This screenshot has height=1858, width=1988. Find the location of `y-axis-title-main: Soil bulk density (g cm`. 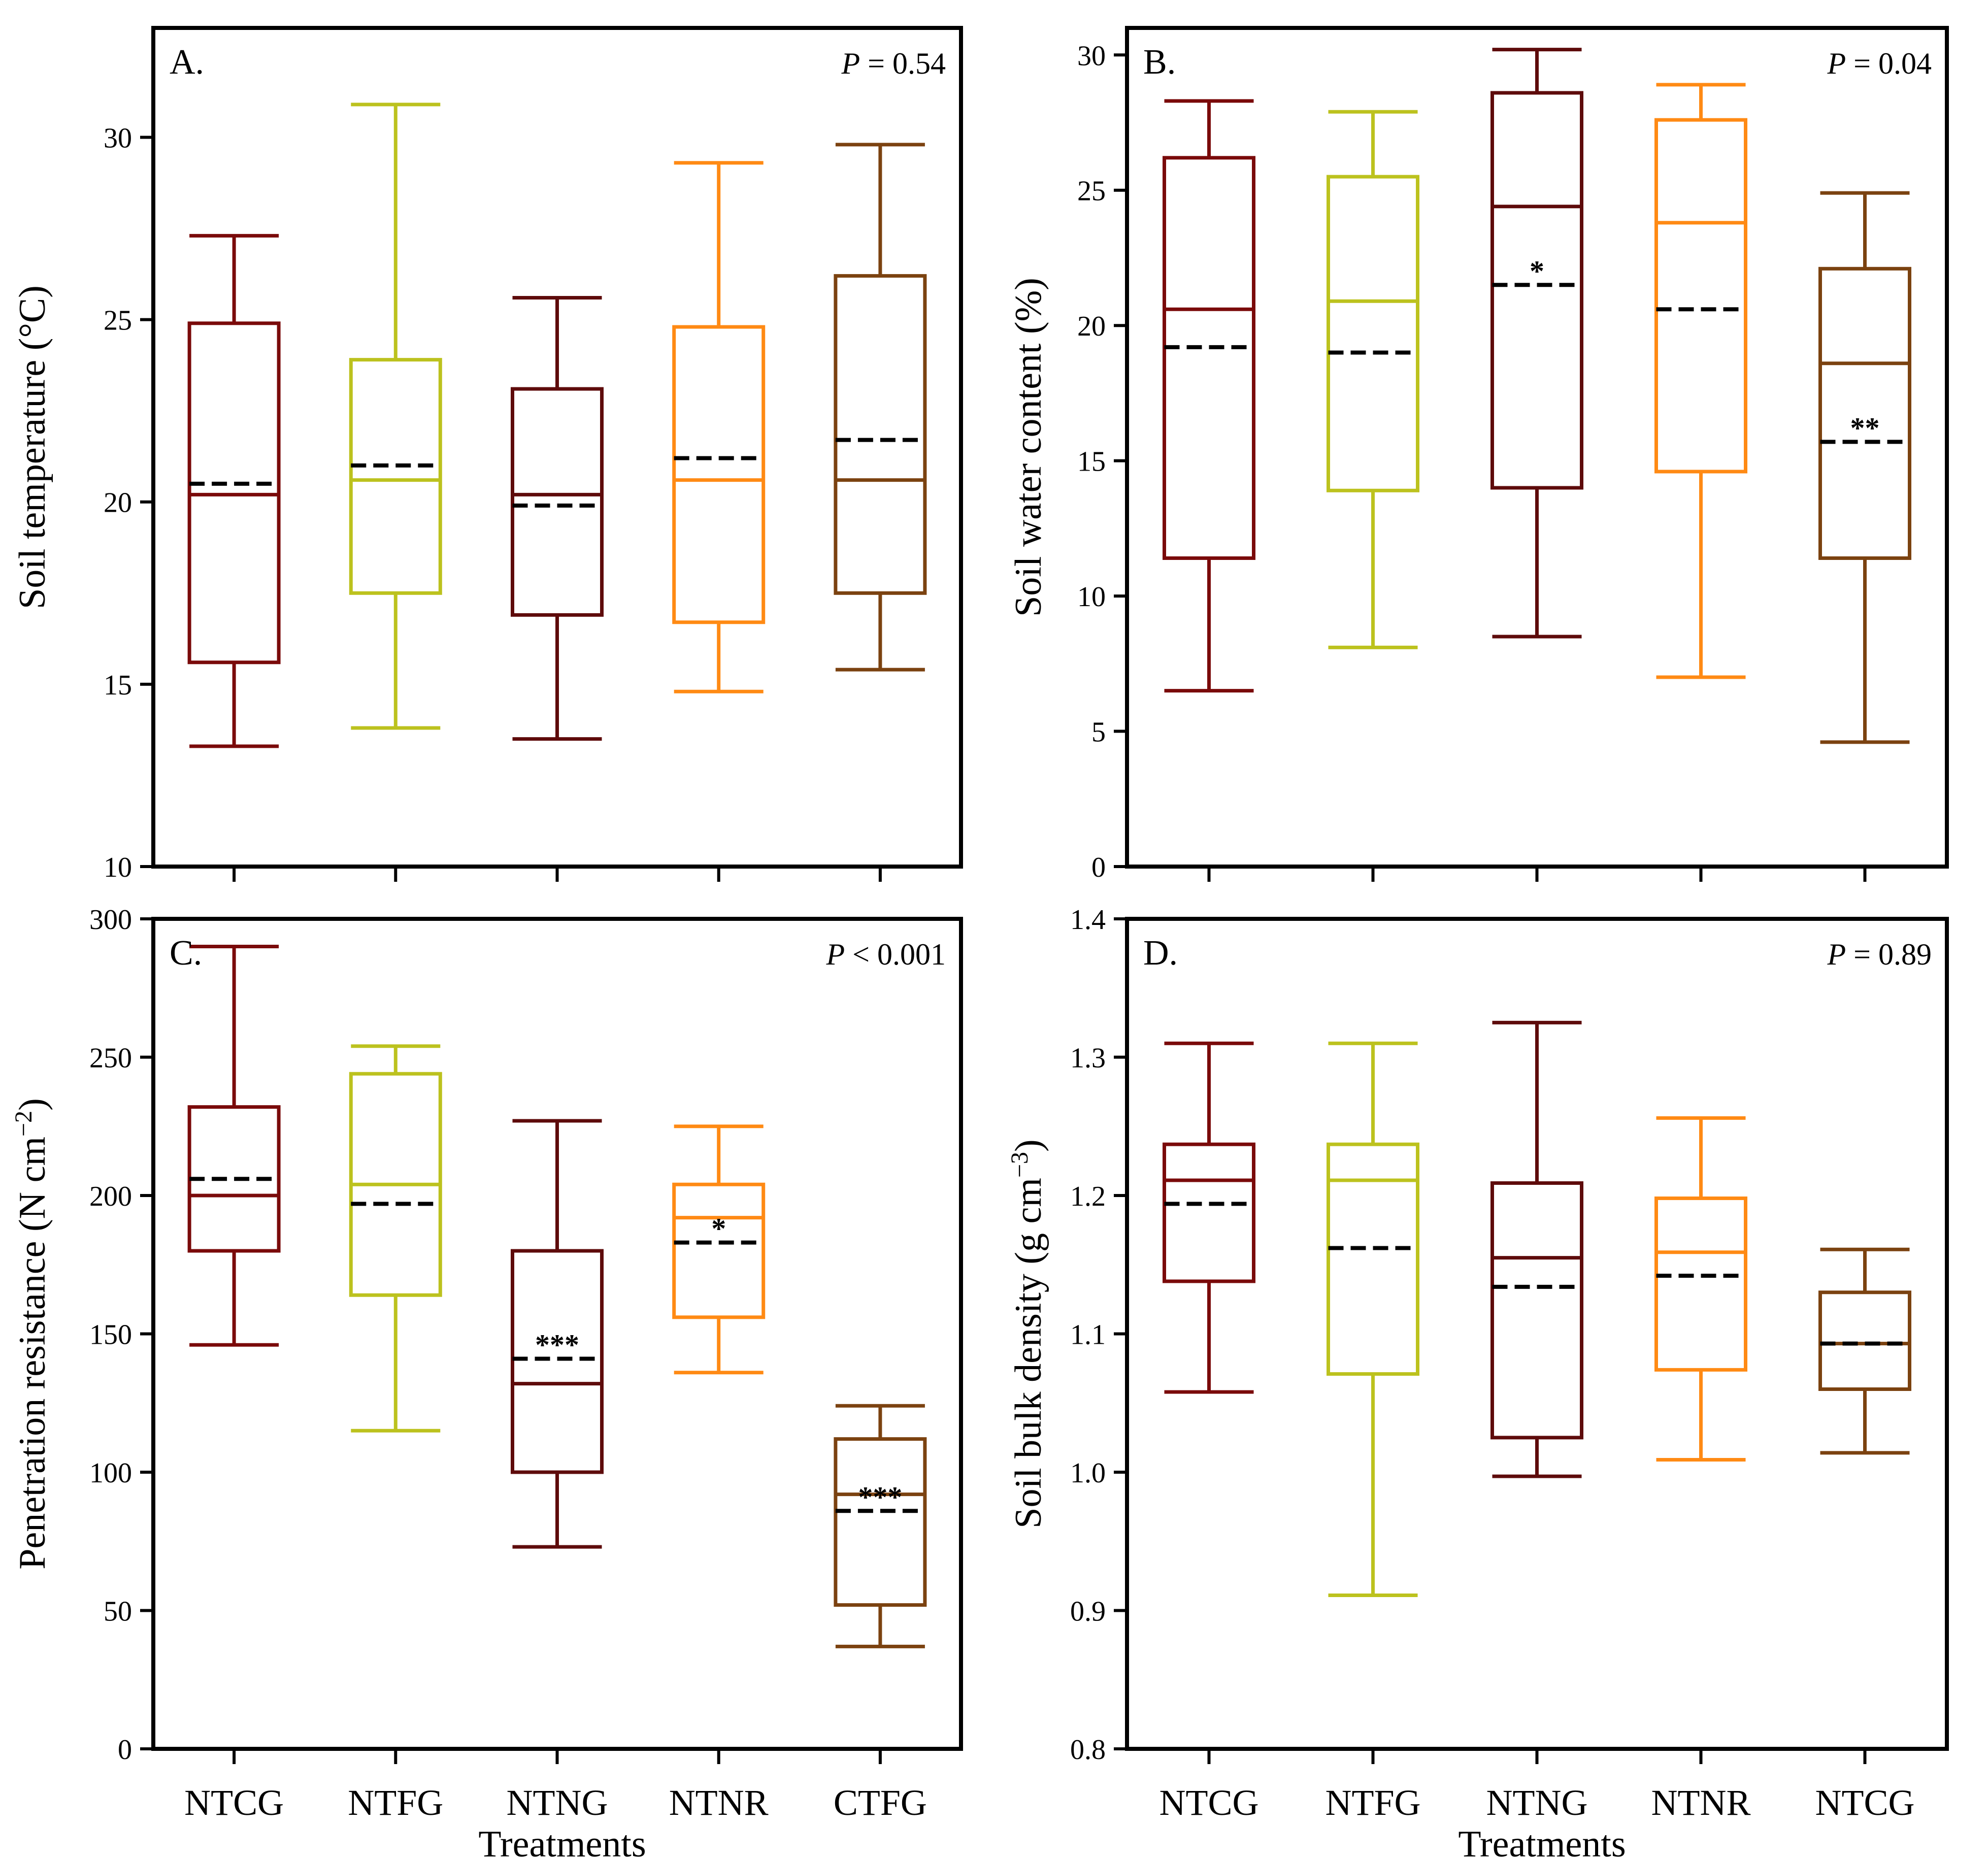

y-axis-title-main: Soil bulk density (g cm is located at coordinates (1028, 1353).